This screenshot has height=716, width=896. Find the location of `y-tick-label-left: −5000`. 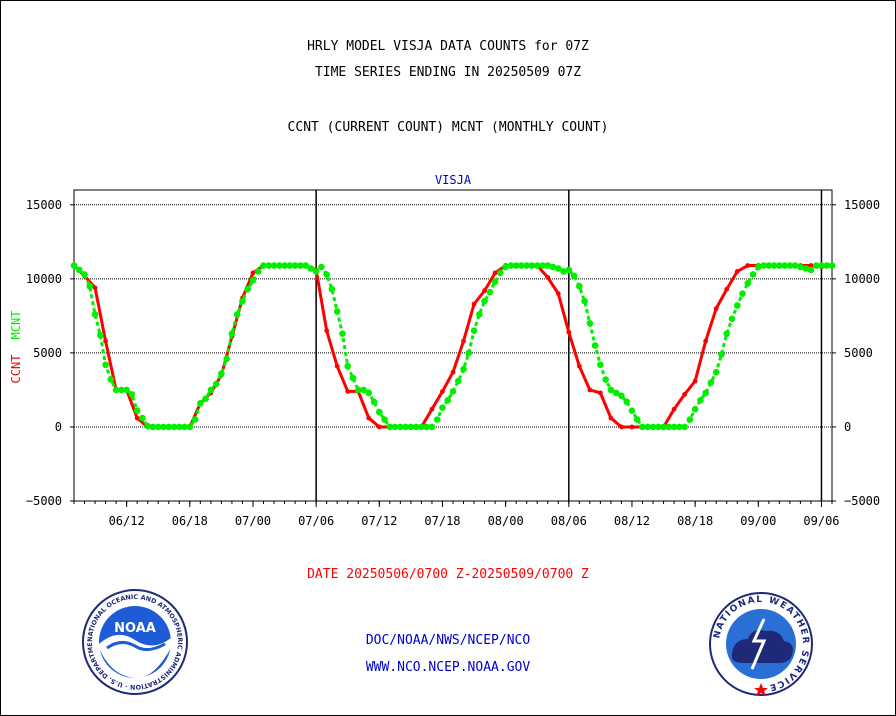

y-tick-label-left: −5000 is located at coordinates (44, 501).